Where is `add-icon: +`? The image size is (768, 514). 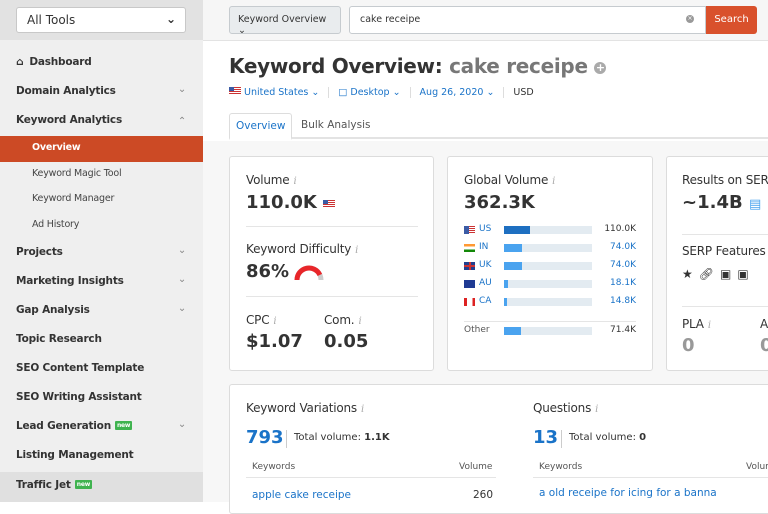
add-icon: + is located at coordinates (600, 67).